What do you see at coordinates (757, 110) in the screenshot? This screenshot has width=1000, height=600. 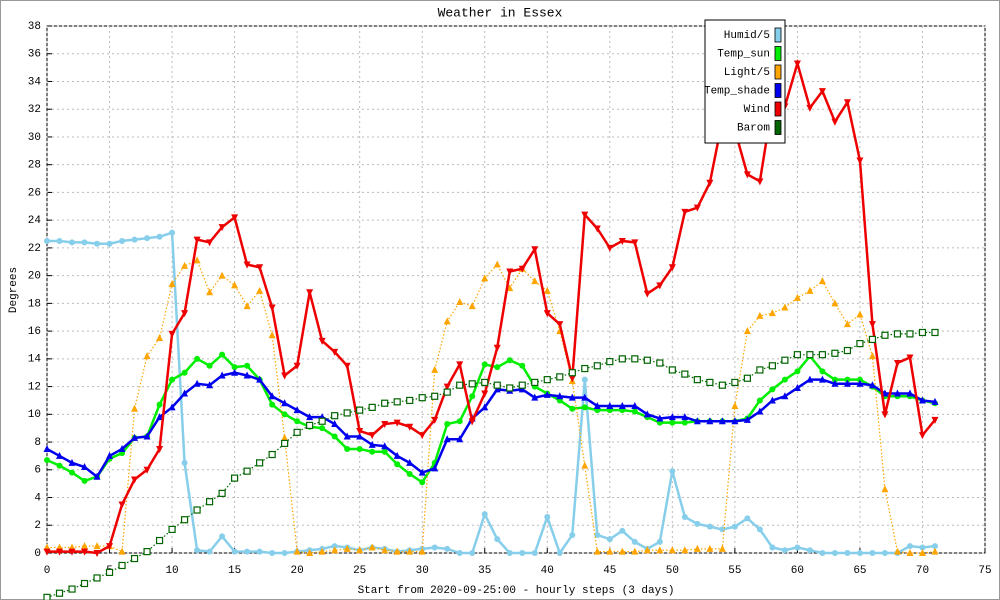 I see `legend-label: Wind` at bounding box center [757, 110].